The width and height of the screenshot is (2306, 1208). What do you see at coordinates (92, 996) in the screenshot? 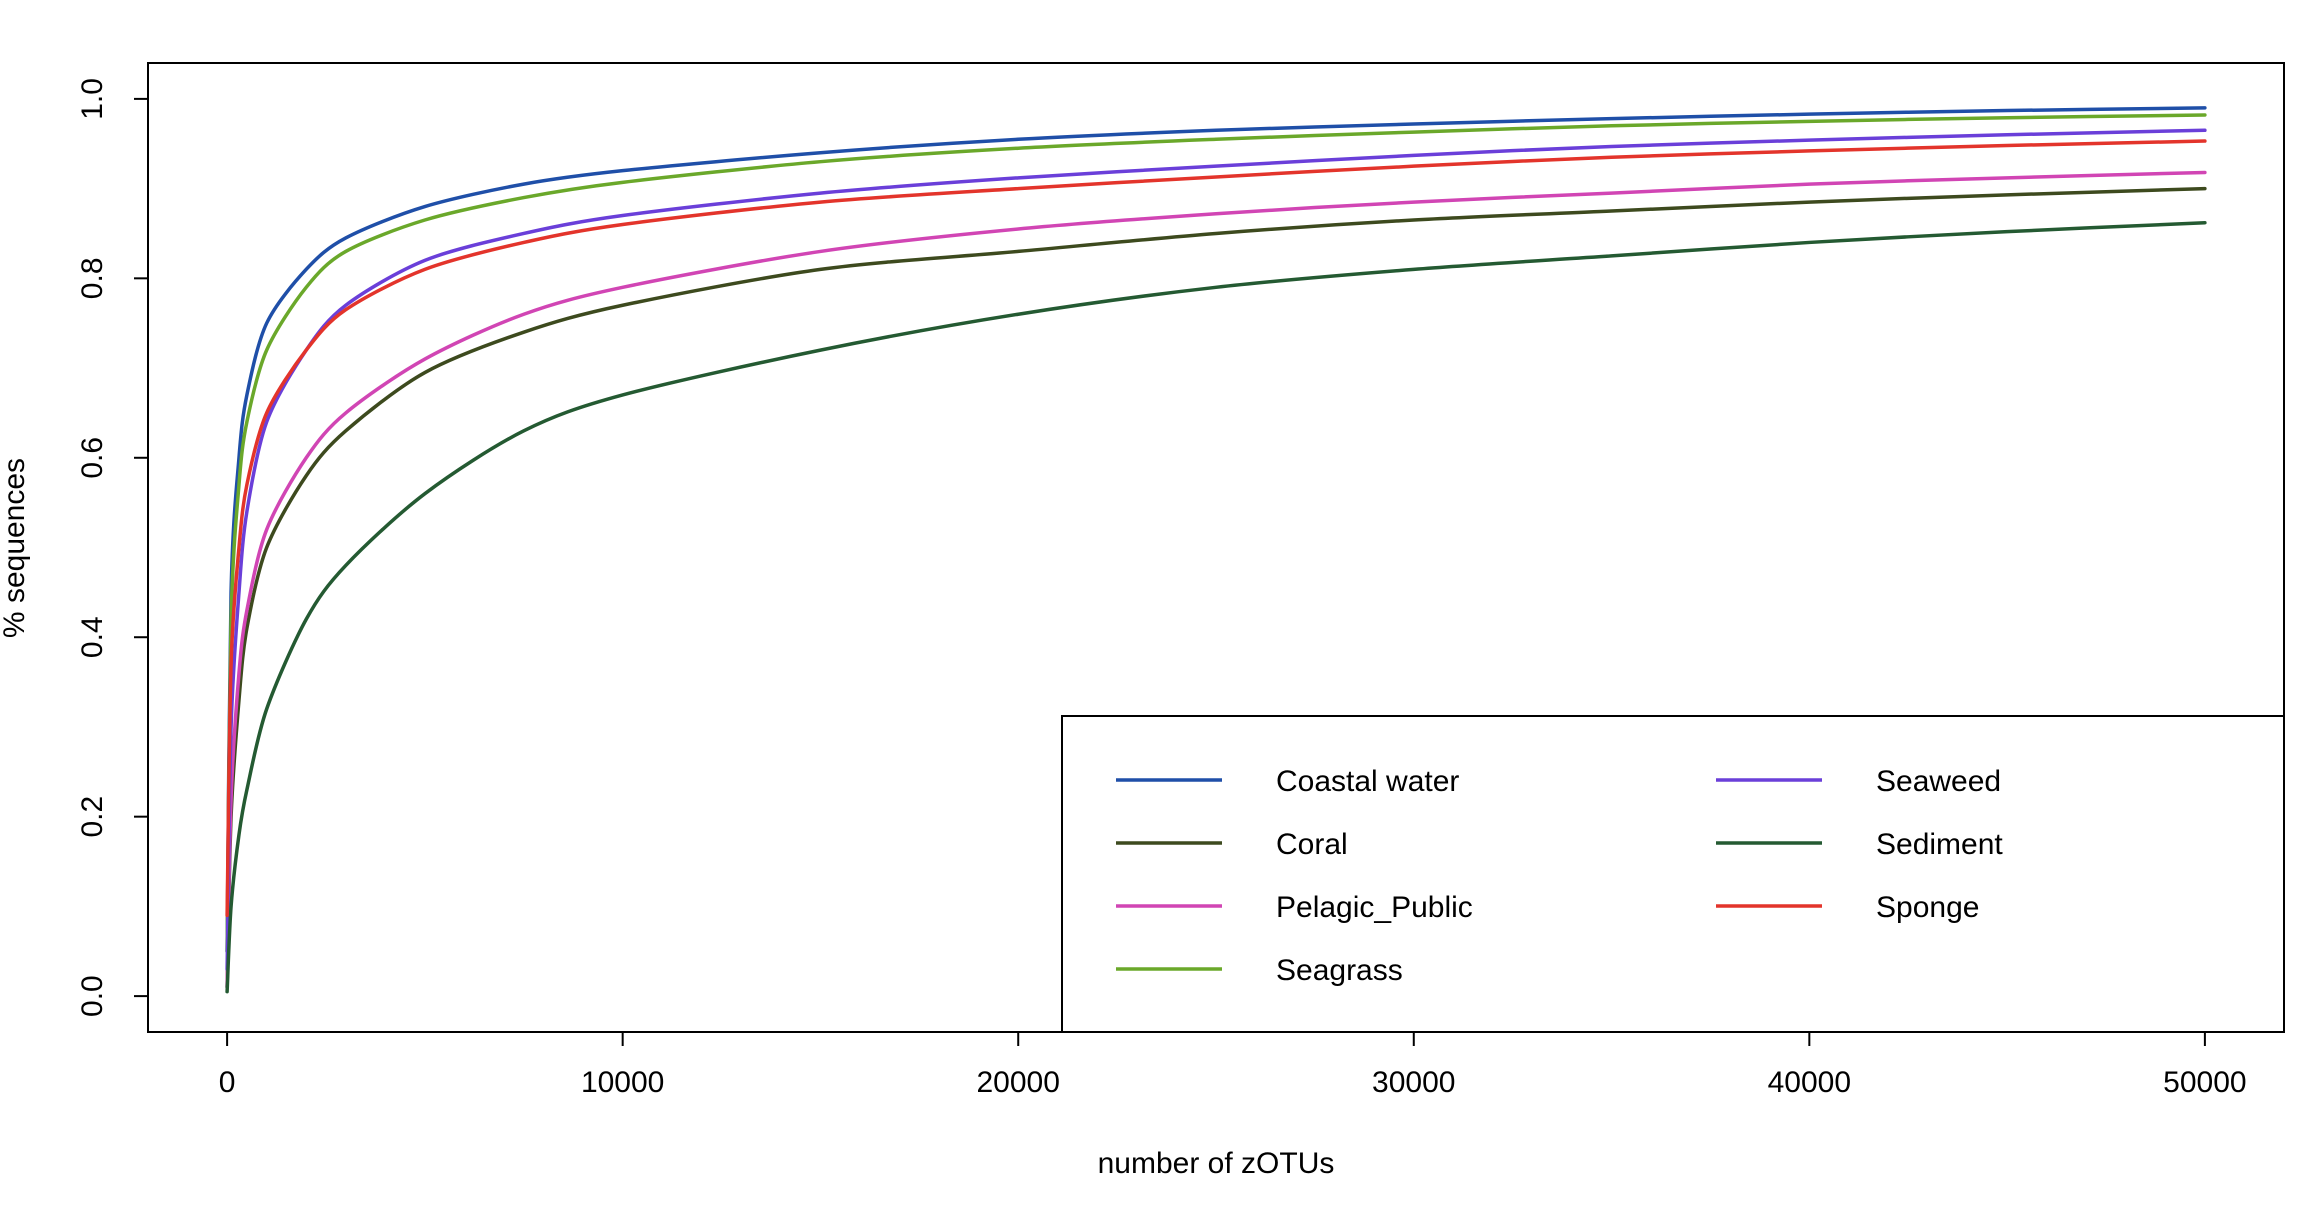
I see `y-tick-label: 0.0` at bounding box center [92, 996].